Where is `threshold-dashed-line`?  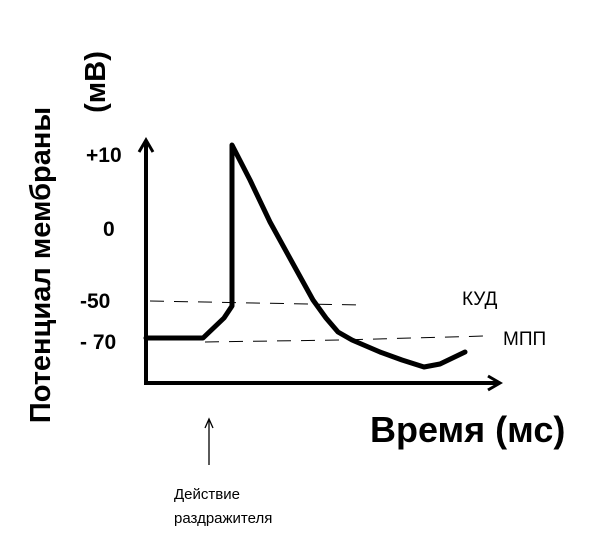
threshold-dashed-line is located at coordinates (255, 303).